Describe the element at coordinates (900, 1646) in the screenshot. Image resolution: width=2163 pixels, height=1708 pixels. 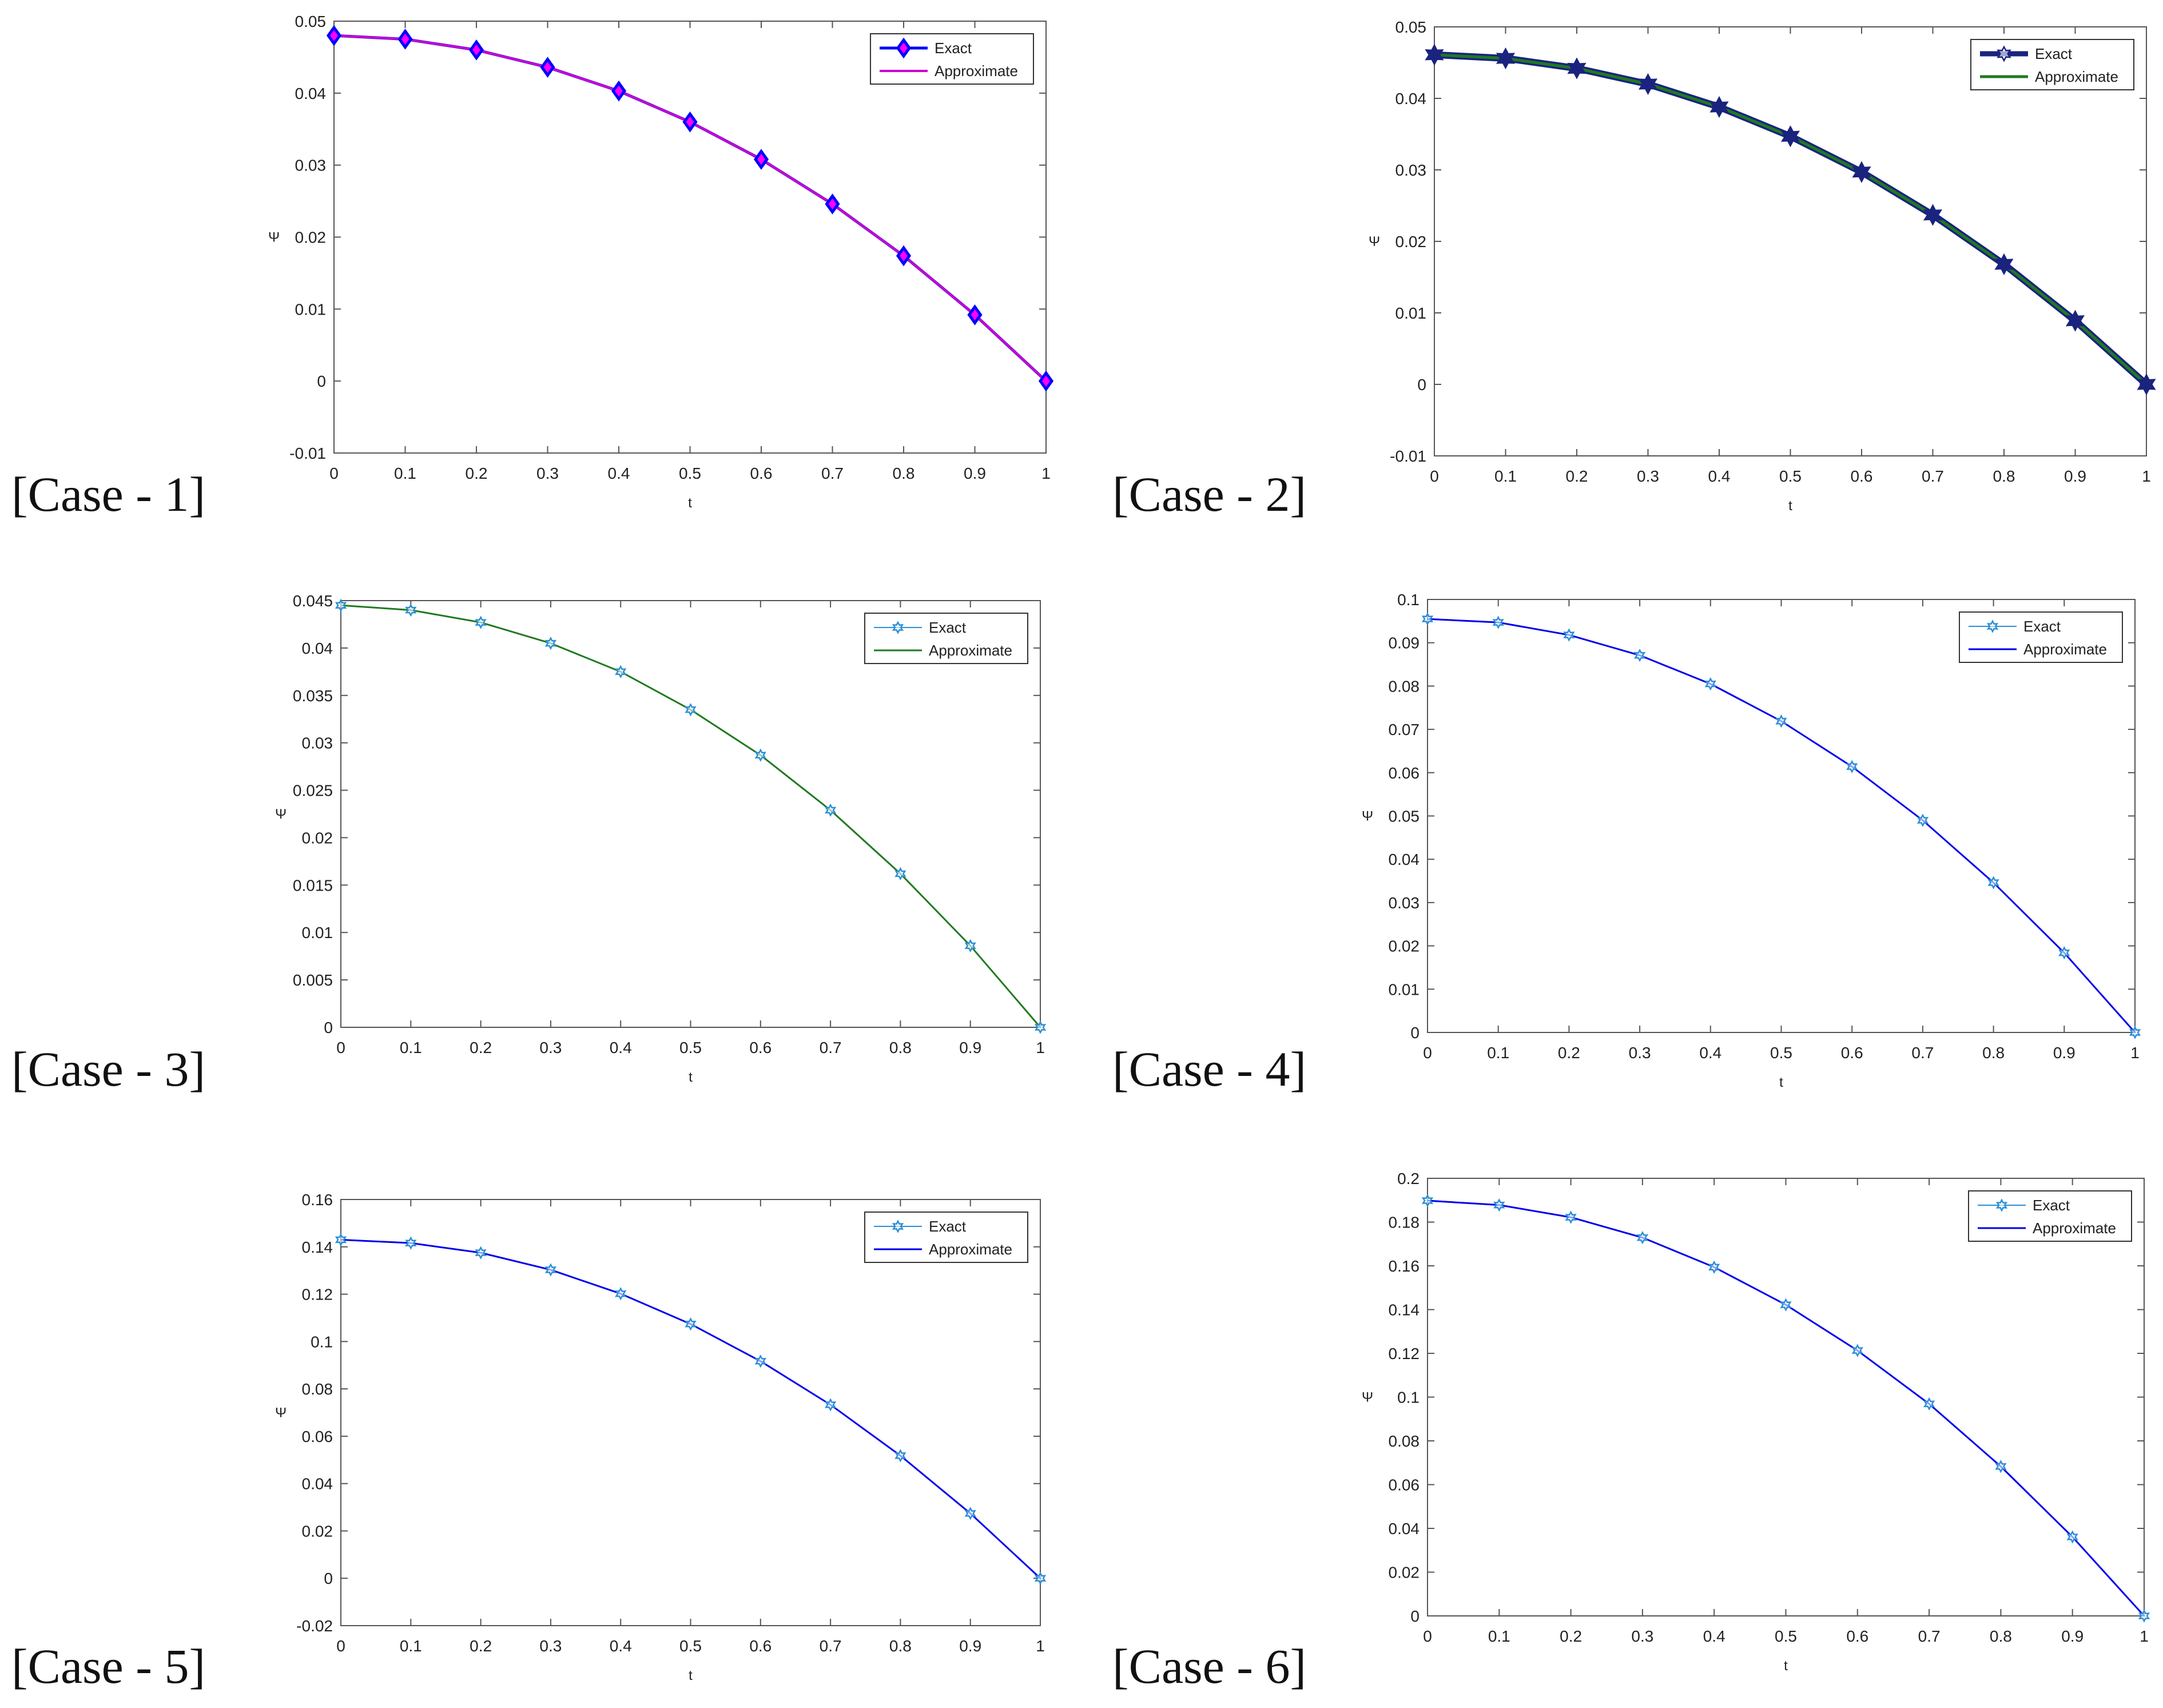
I see `x-tick-label: 0.8` at that location.